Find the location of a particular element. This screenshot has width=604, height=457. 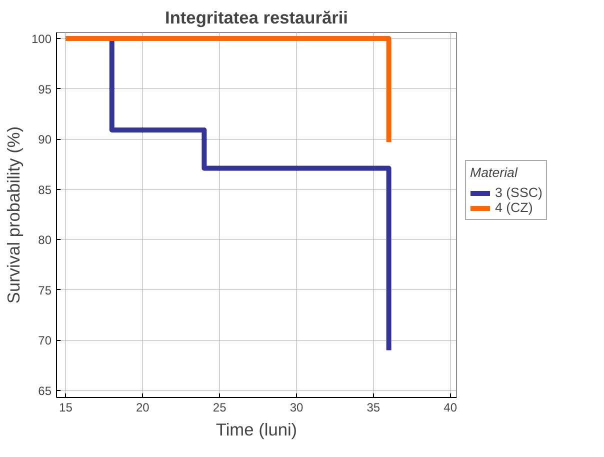

chart-title: Integritatea restaurării is located at coordinates (256, 18).